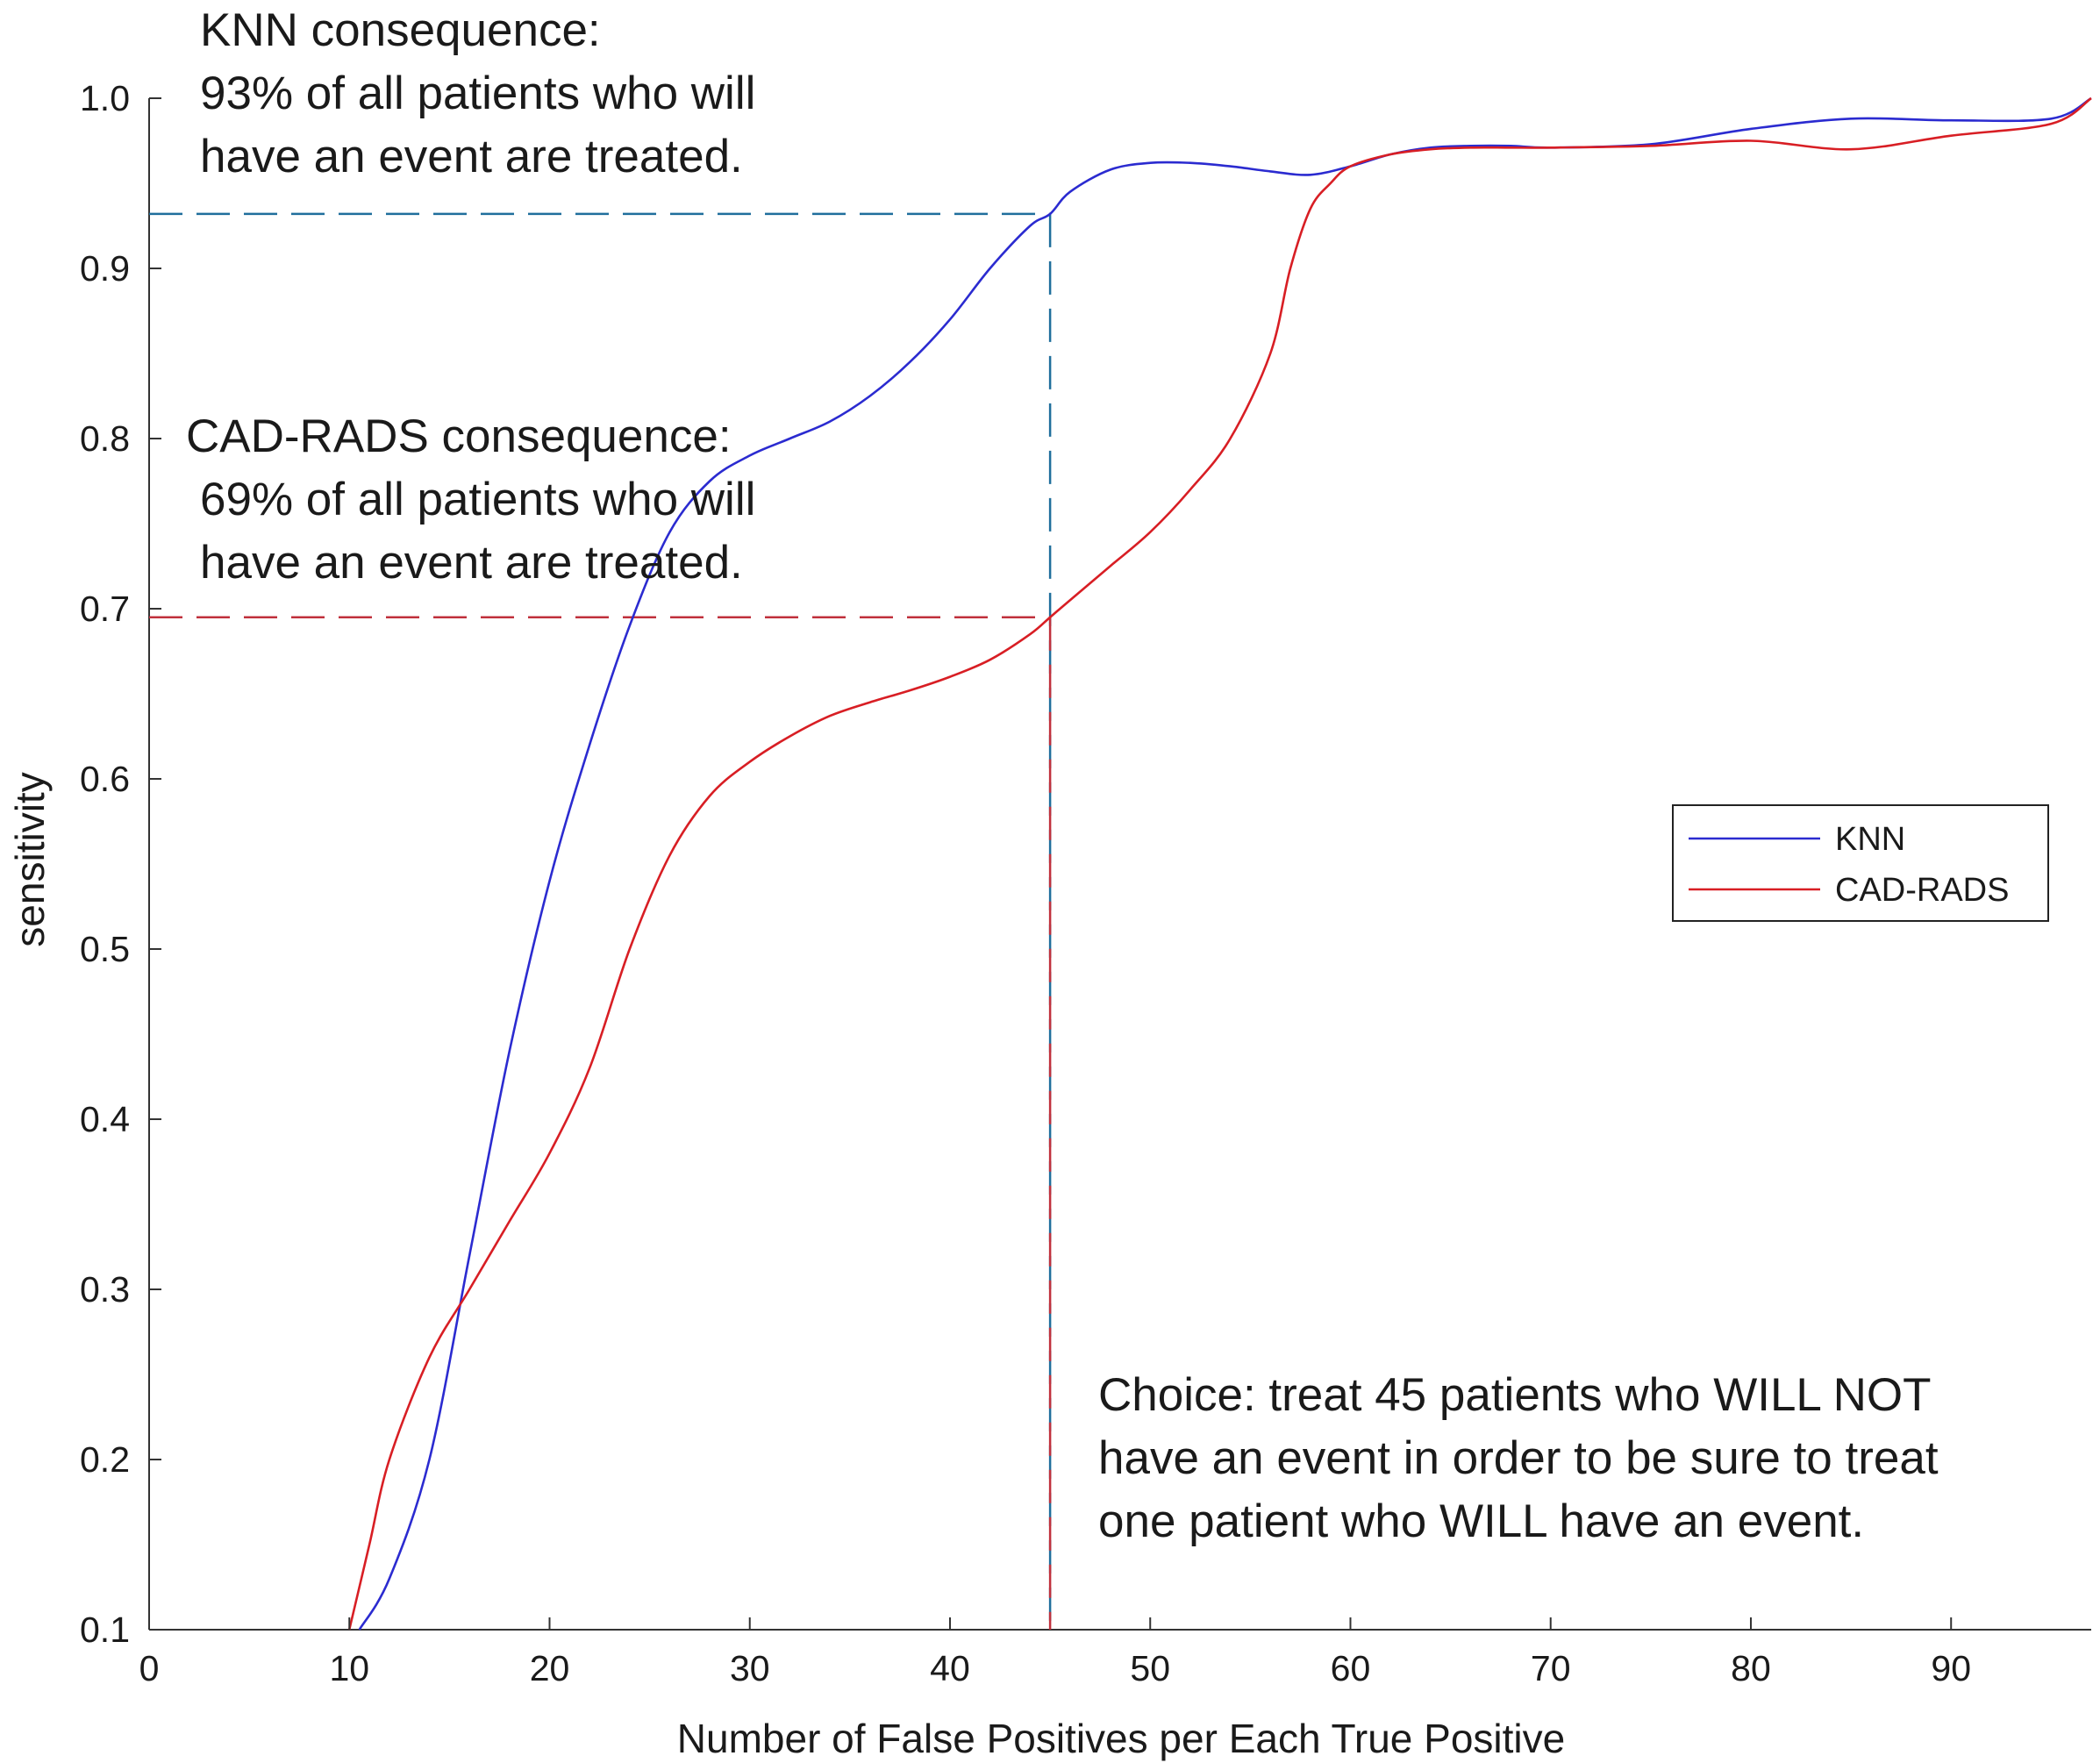  Describe the element at coordinates (1055, 1652) in the screenshot. I see `x-axis-ticks: 0 10 20 30 40 50 60 70 80 90` at that location.